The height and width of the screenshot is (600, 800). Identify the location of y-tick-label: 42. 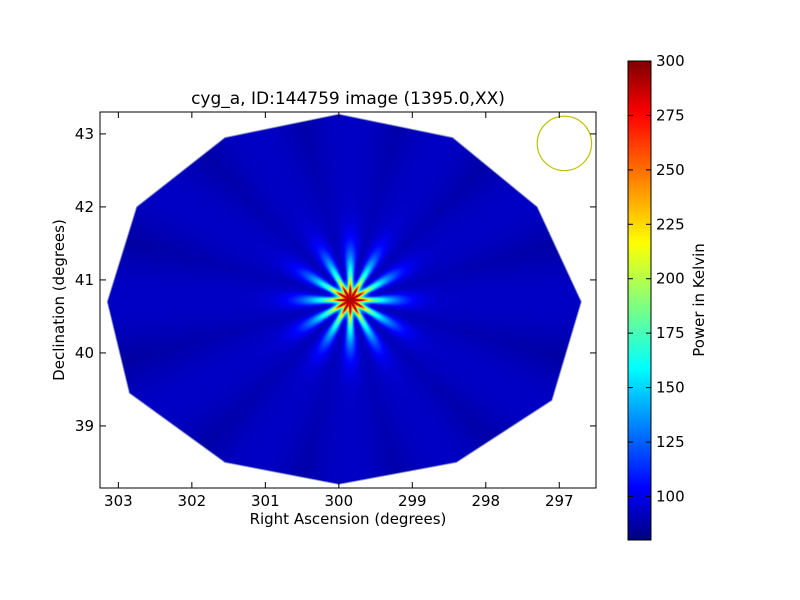
(84, 207).